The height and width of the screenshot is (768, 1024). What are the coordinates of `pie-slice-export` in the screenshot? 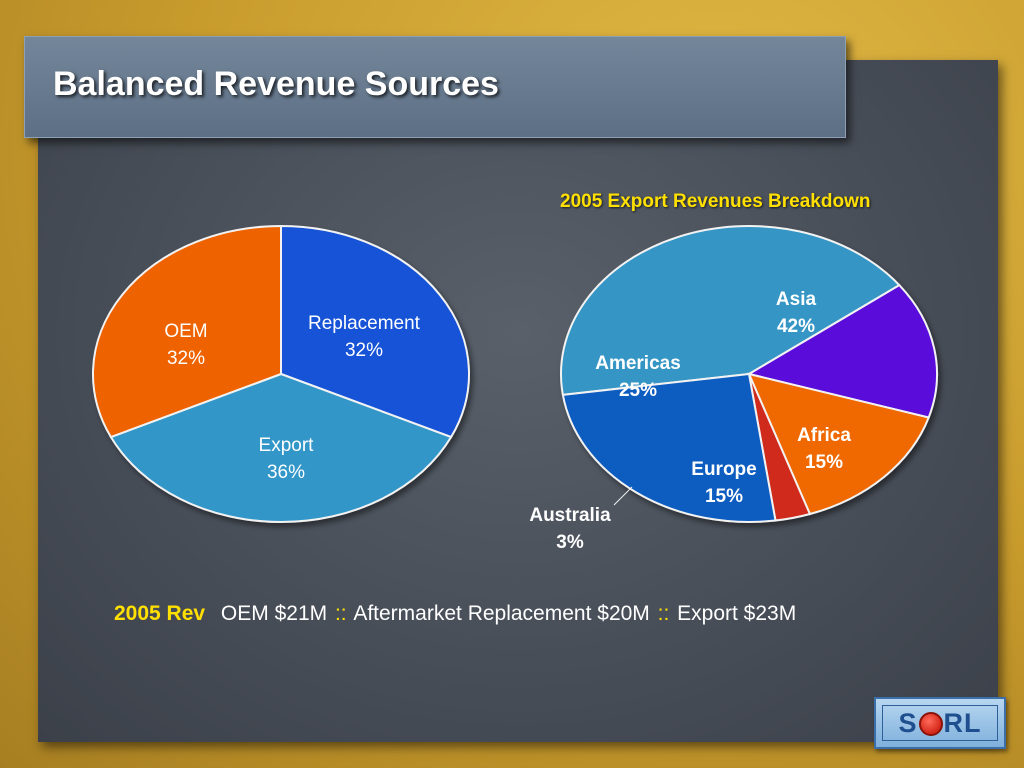 It's located at (281, 447).